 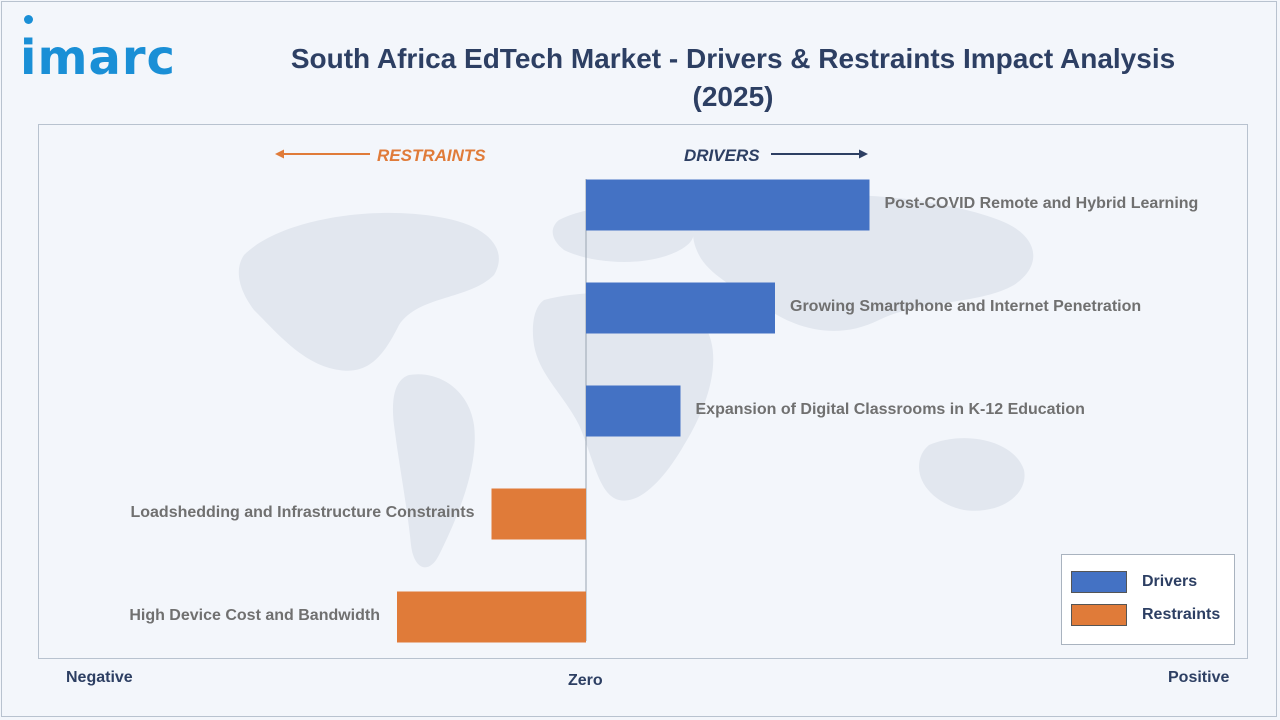 I want to click on legend-swatch-drivers, so click(x=1099, y=582).